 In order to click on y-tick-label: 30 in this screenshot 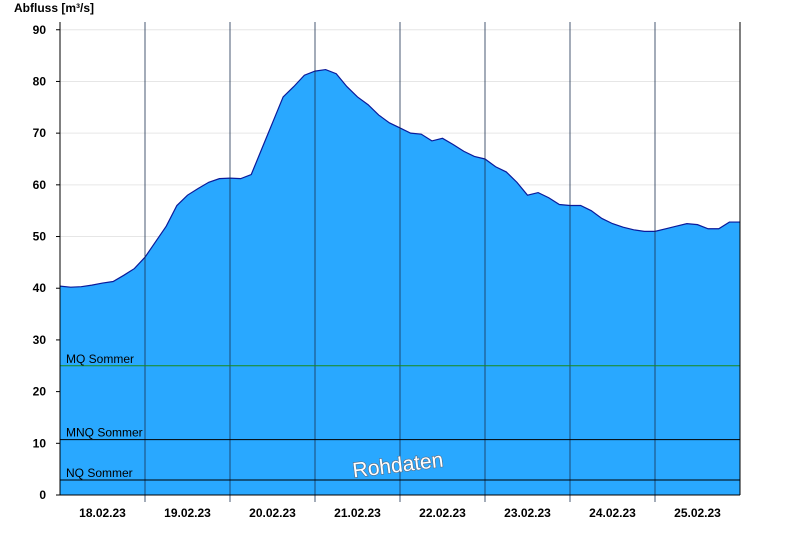, I will do `click(40, 340)`.